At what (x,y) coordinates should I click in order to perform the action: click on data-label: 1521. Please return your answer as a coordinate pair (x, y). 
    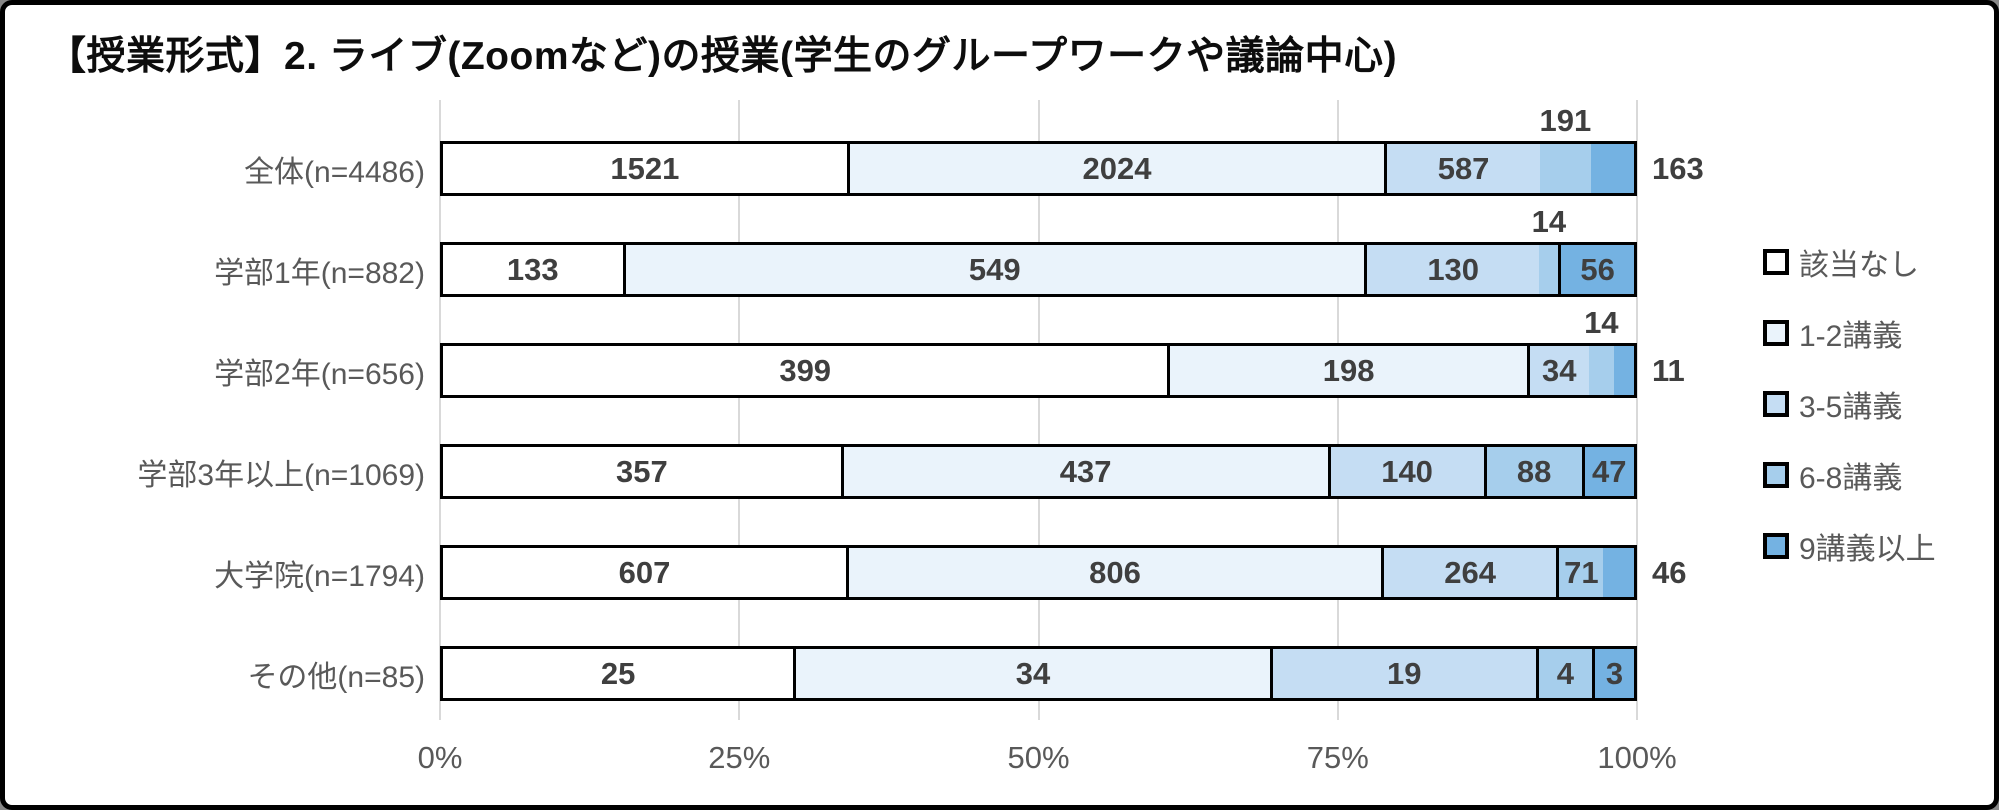
    Looking at the image, I should click on (645, 168).